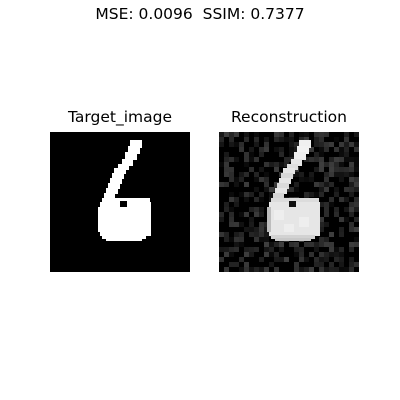 This screenshot has height=400, width=400. I want to click on reconstruction-noise, so click(289, 202).